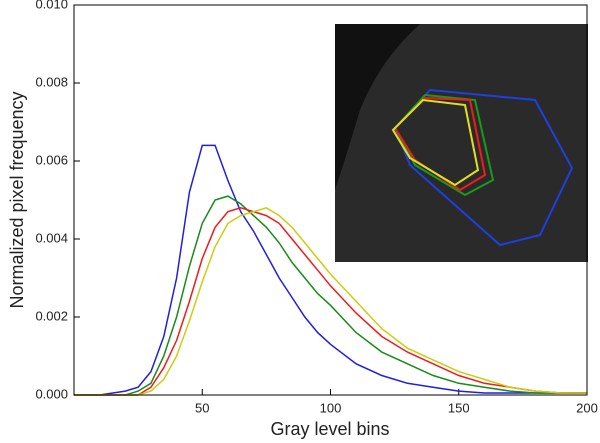  Describe the element at coordinates (202, 407) in the screenshot. I see `x-tick-label: 50` at that location.